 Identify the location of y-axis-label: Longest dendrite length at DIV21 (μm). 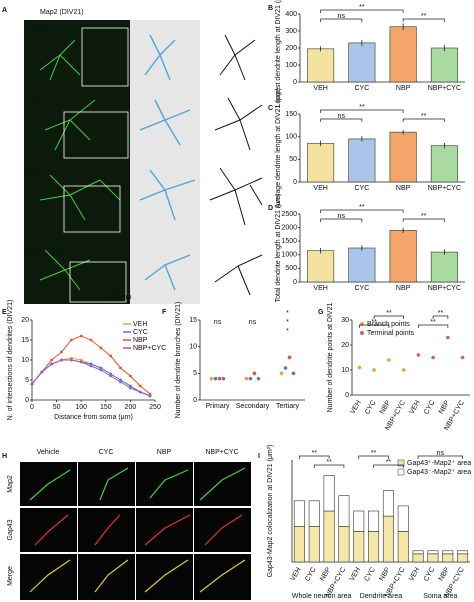
(278, 53).